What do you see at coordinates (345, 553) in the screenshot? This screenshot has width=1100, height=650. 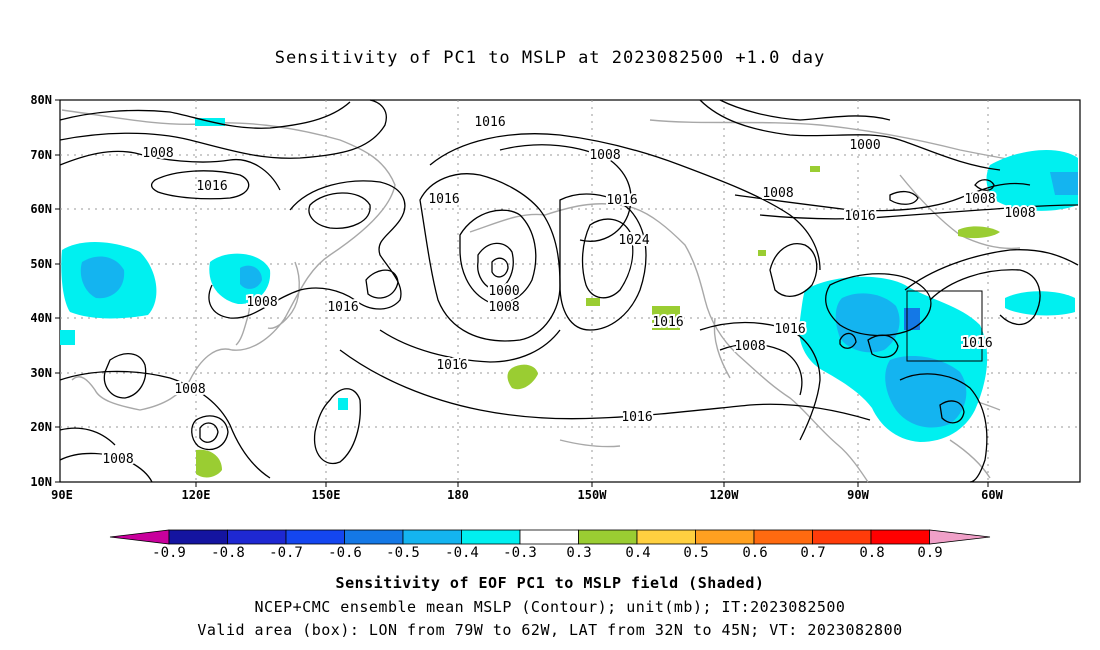 I see `colorbar-label: -0.6` at bounding box center [345, 553].